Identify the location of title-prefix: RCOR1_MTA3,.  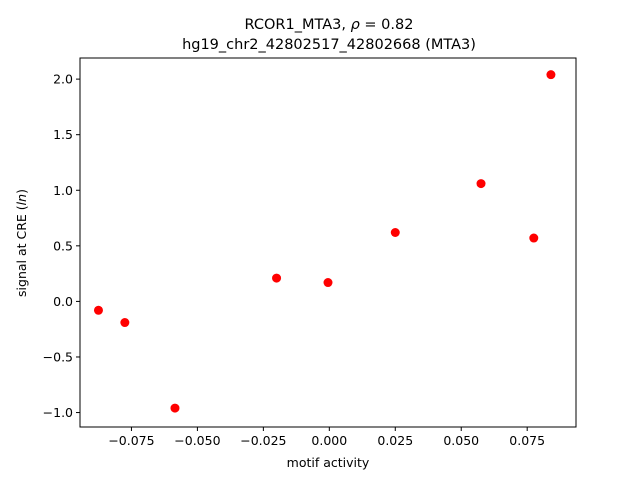
(298, 25).